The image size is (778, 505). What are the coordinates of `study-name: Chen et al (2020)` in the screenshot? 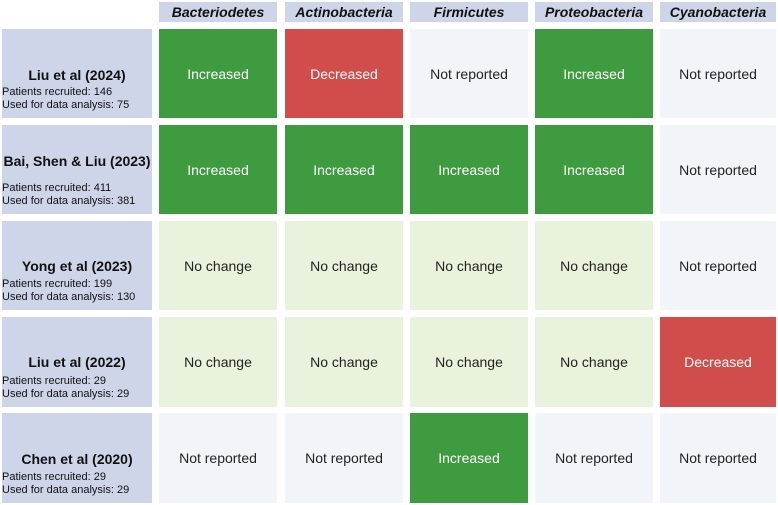 It's located at (77, 459).